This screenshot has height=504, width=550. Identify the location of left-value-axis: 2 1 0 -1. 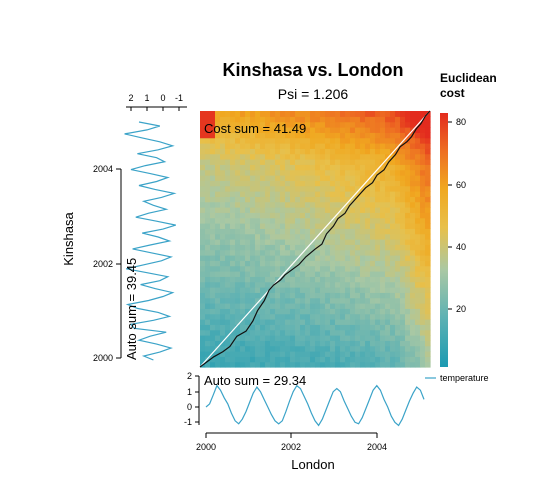
(192, 399).